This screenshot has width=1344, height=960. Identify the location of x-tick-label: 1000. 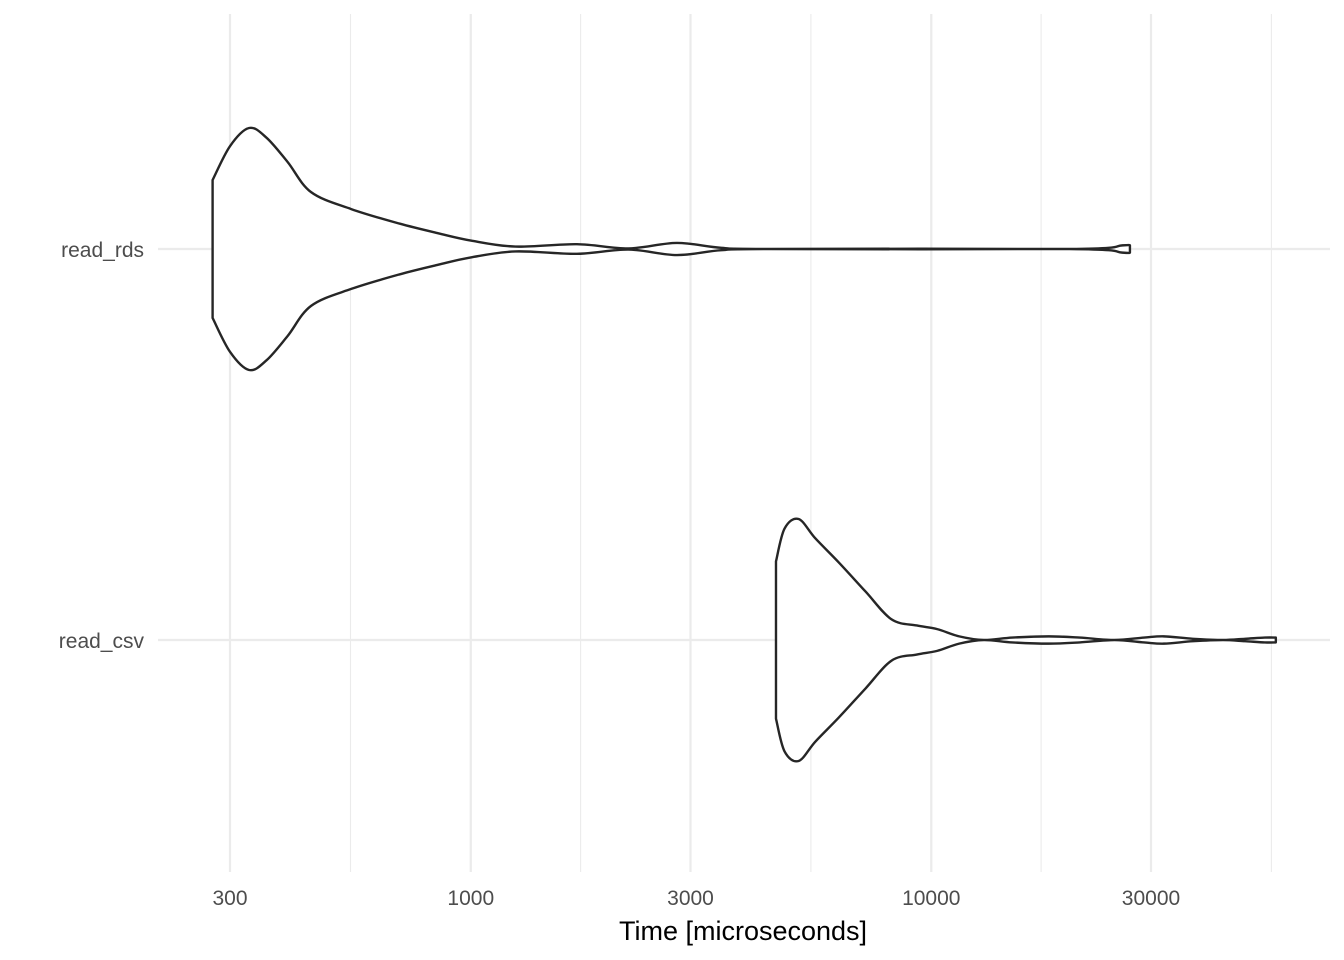
(470, 898).